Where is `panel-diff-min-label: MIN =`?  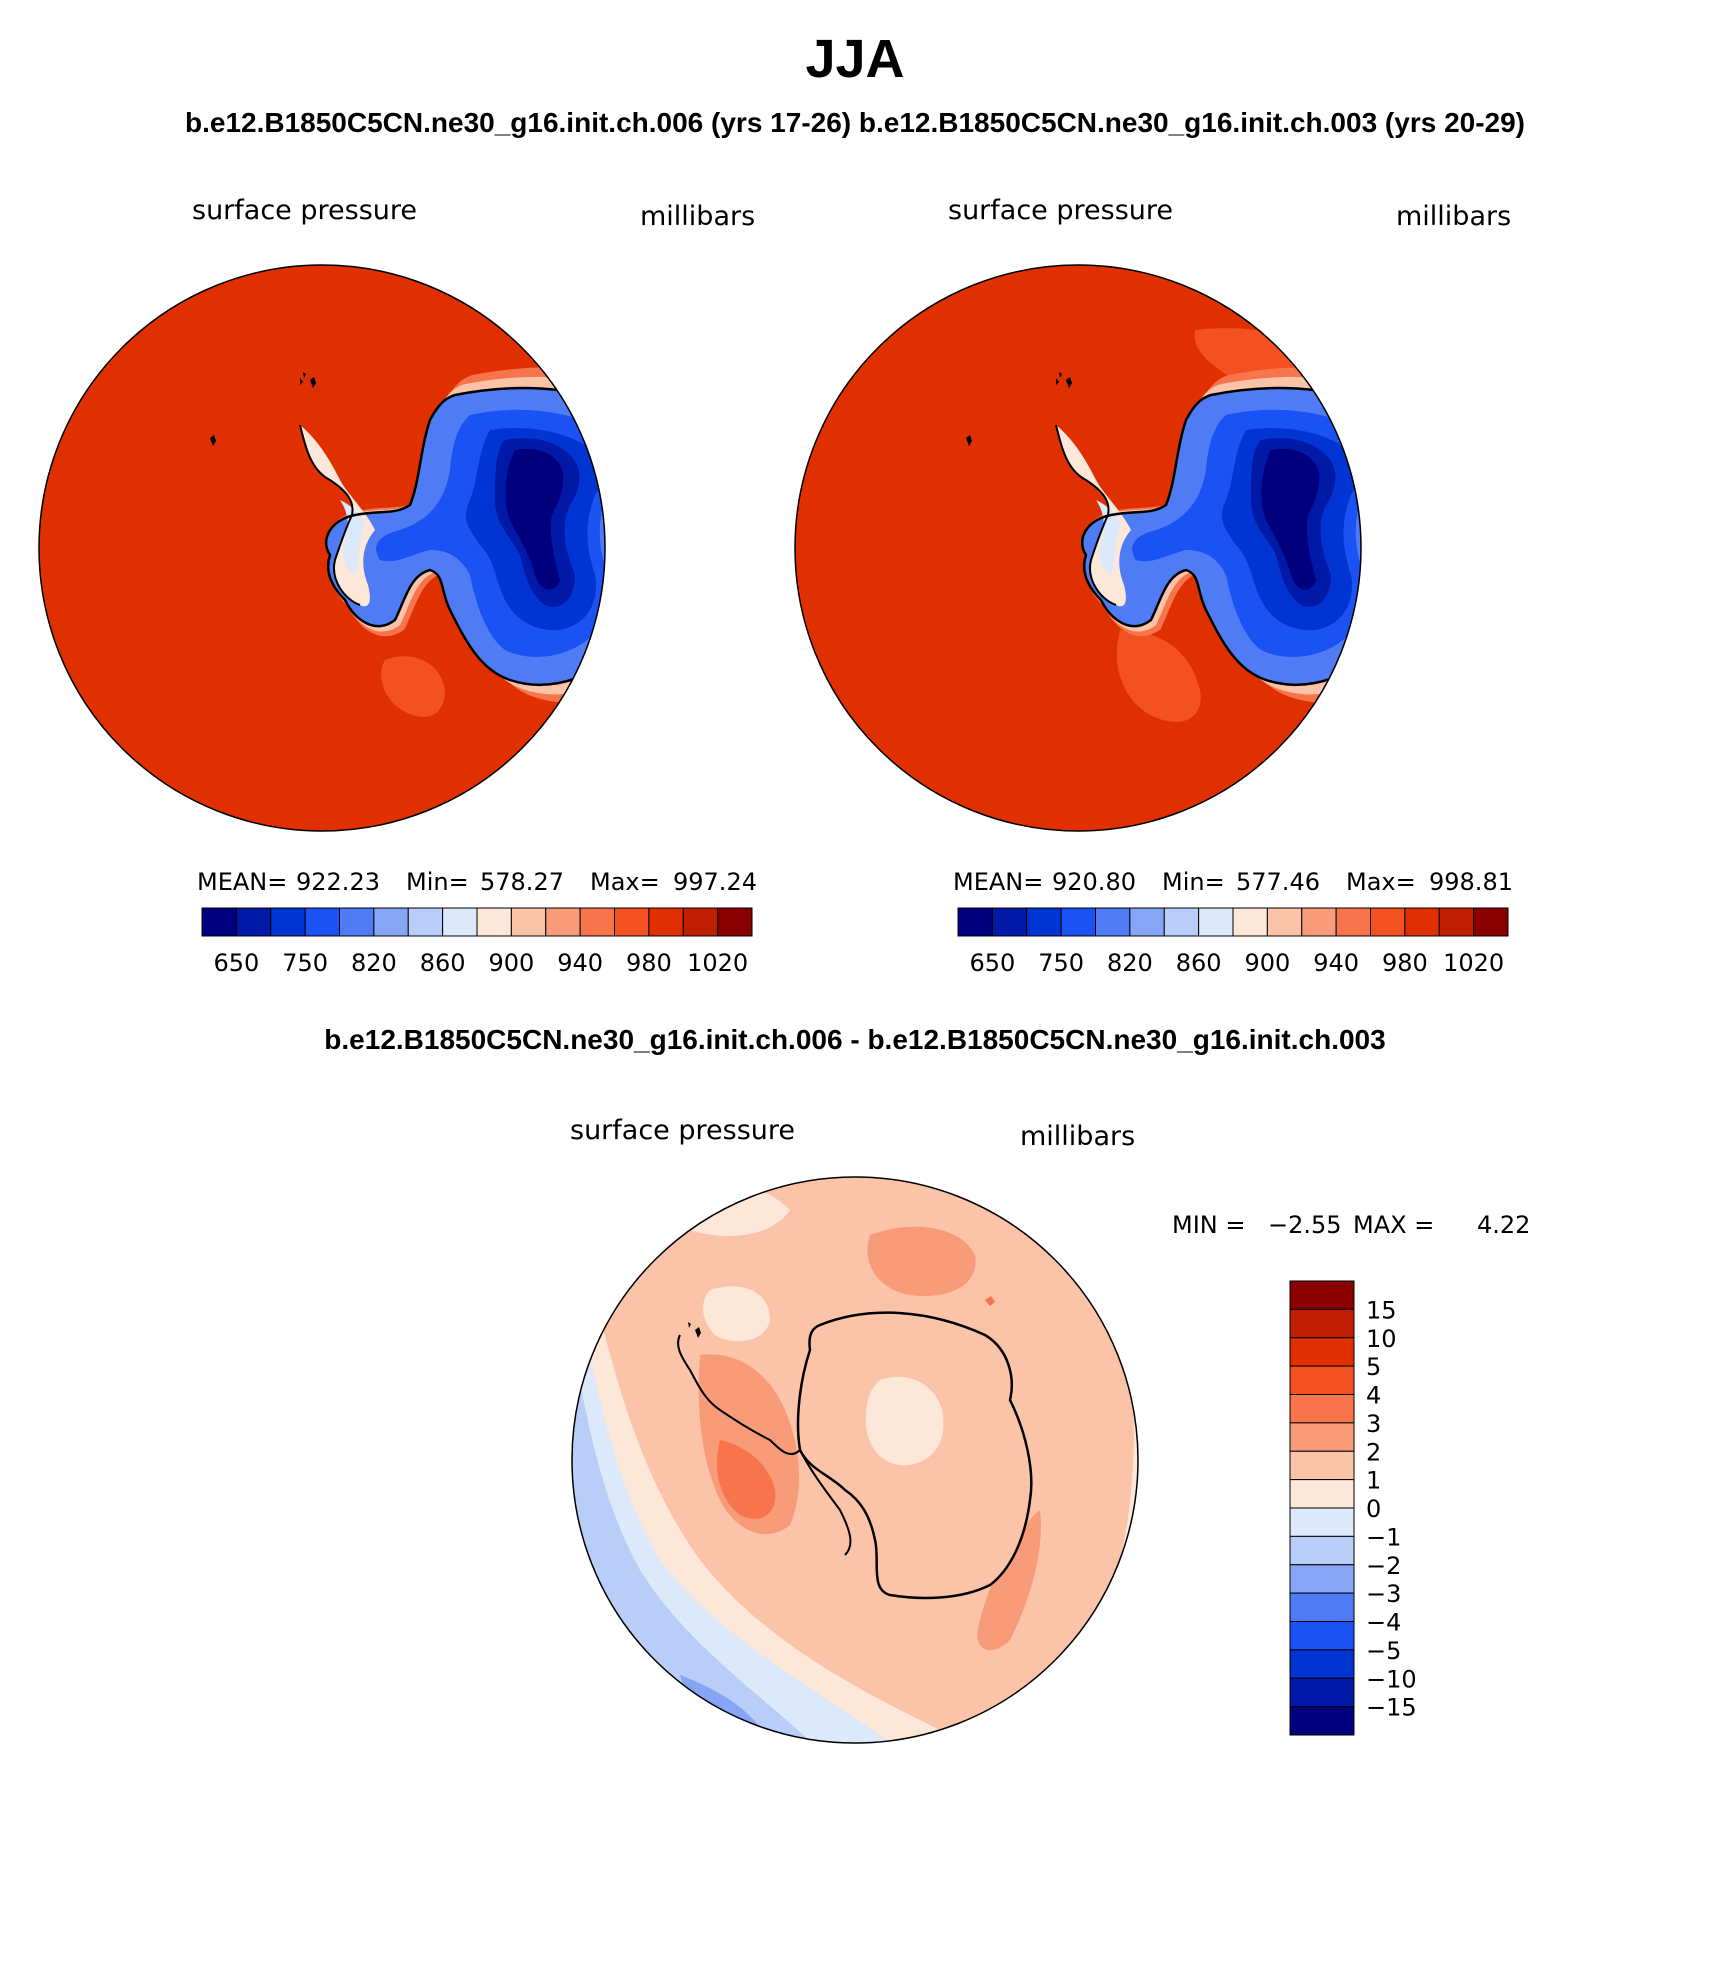
panel-diff-min-label: MIN = is located at coordinates (1208, 1225).